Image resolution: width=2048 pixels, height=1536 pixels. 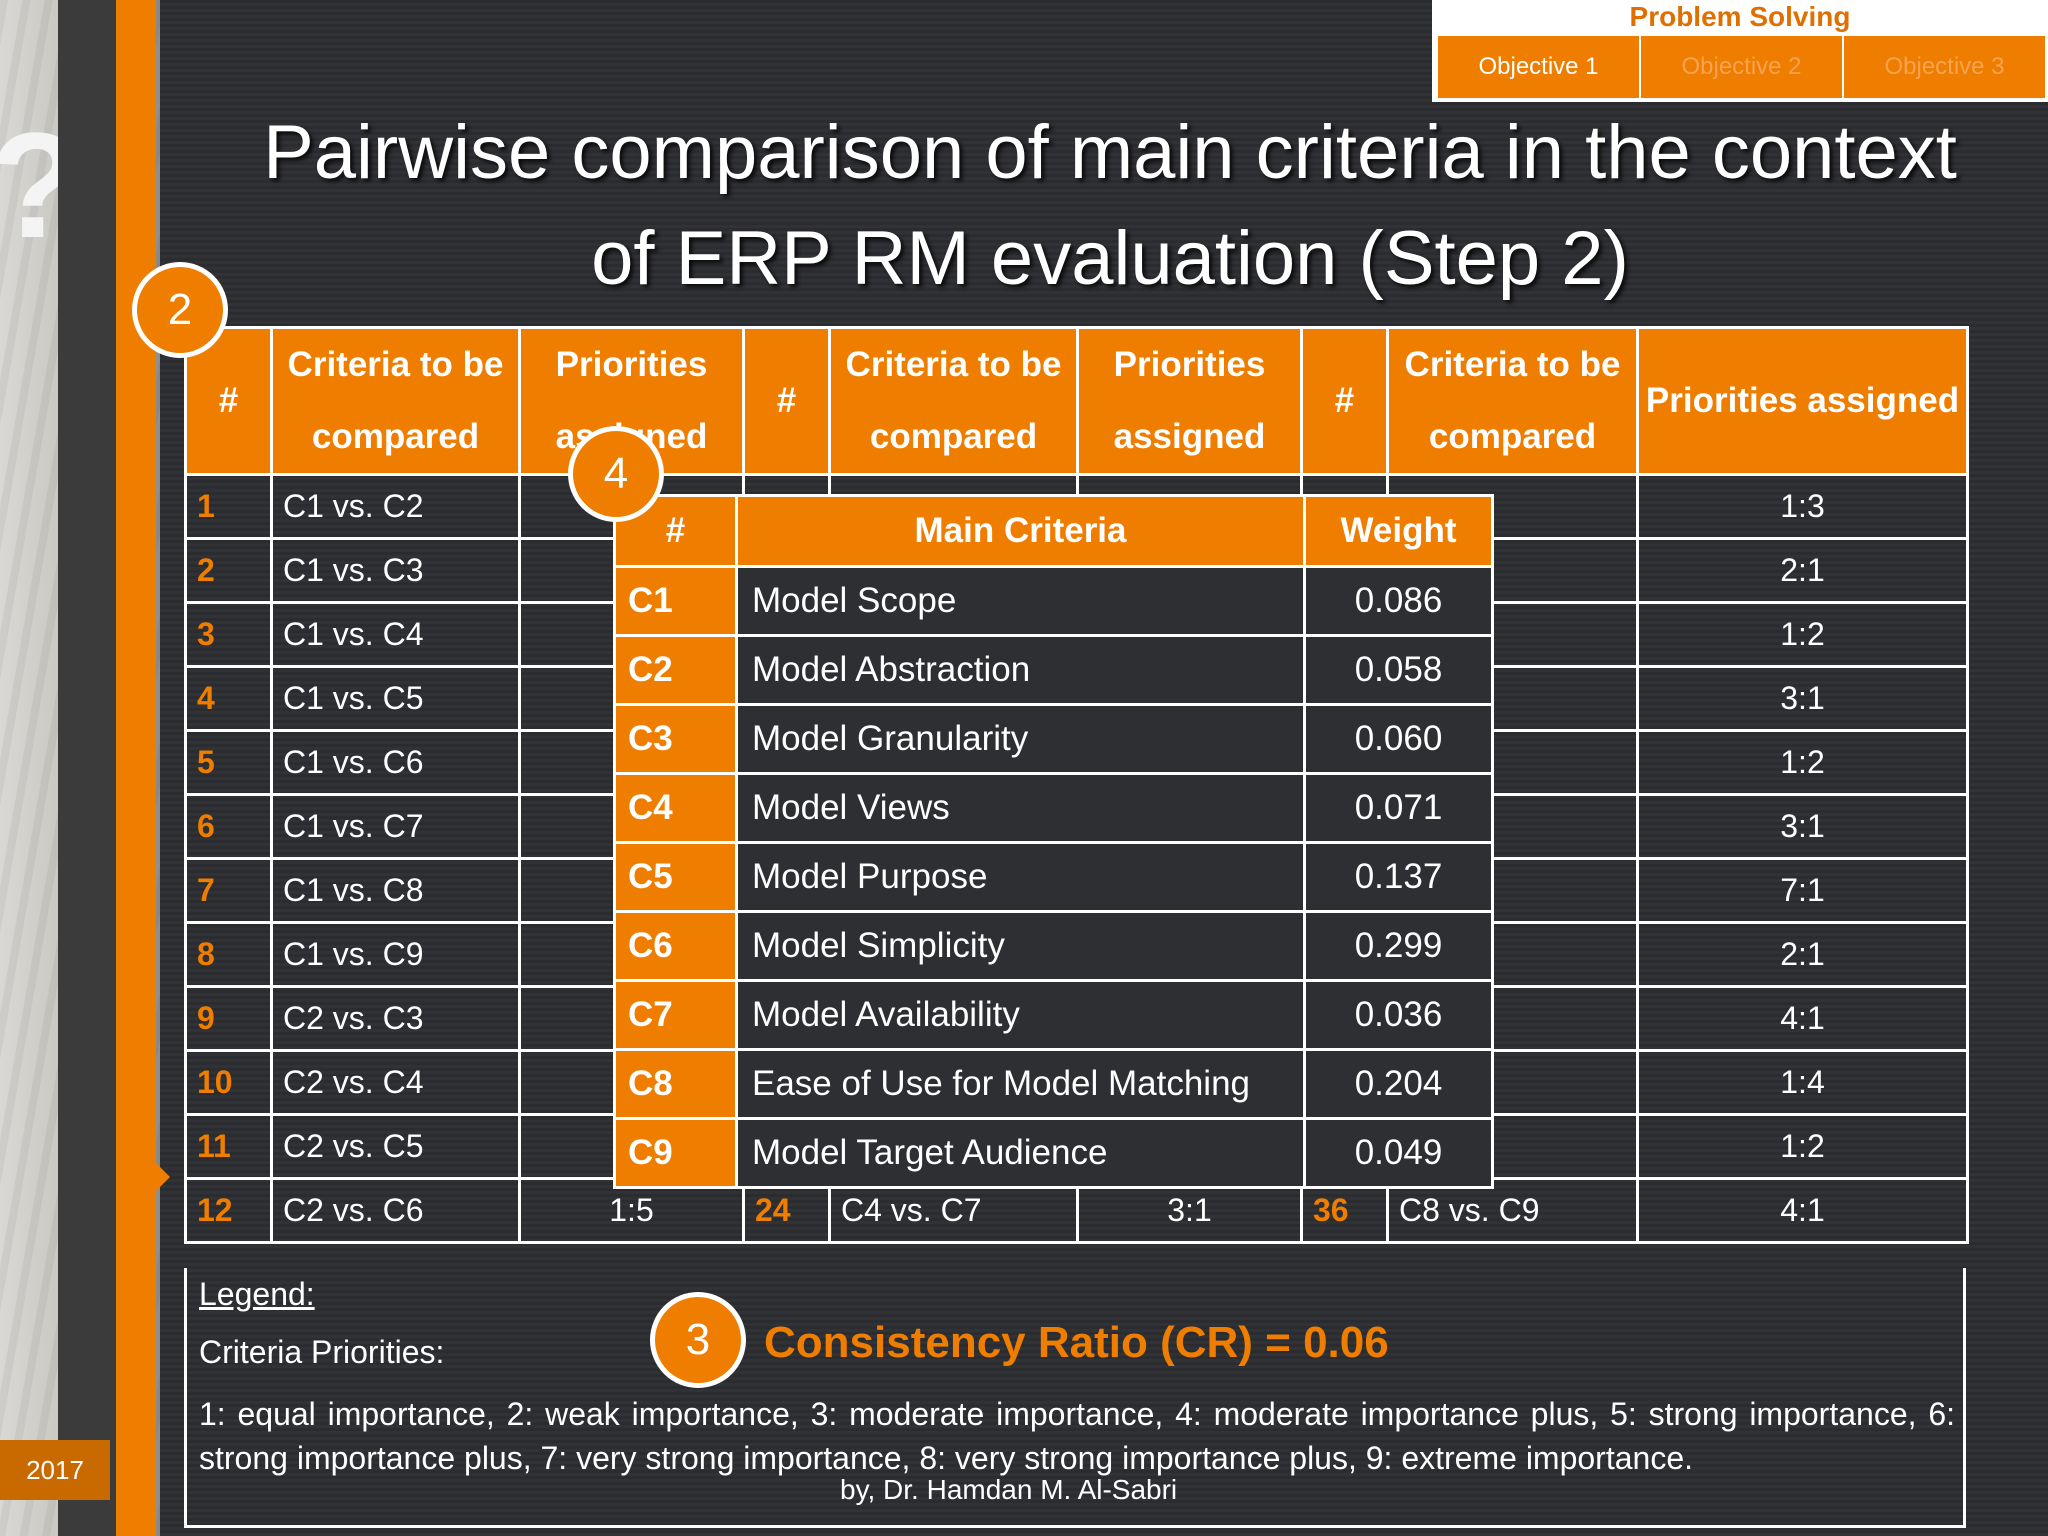 I want to click on tab-objective-1: Objective 1, so click(x=1538, y=67).